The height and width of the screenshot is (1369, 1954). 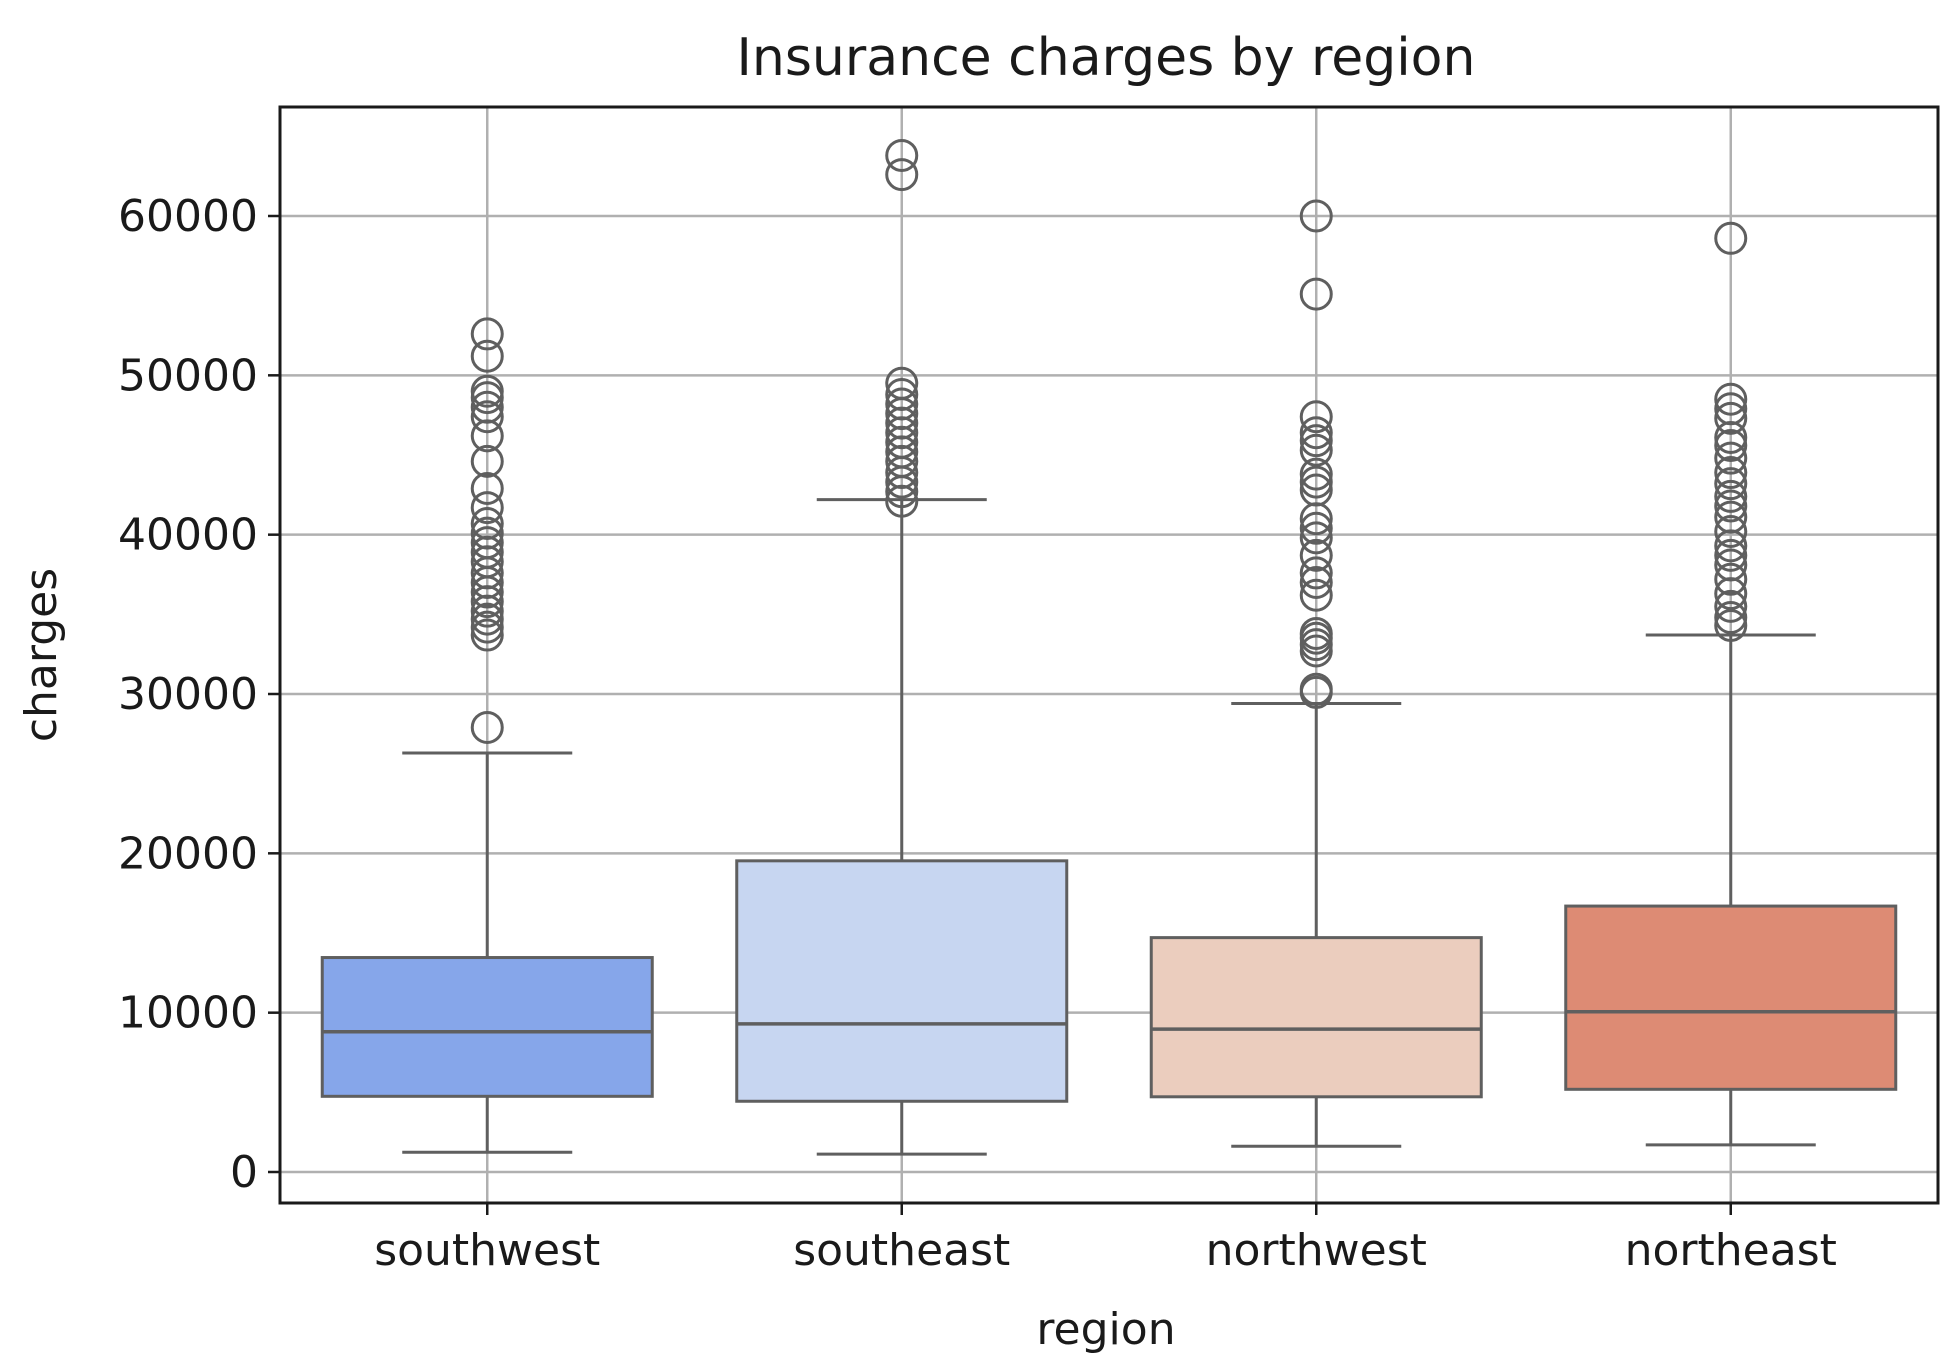 What do you see at coordinates (188, 216) in the screenshot?
I see `y-tick-label: 60000` at bounding box center [188, 216].